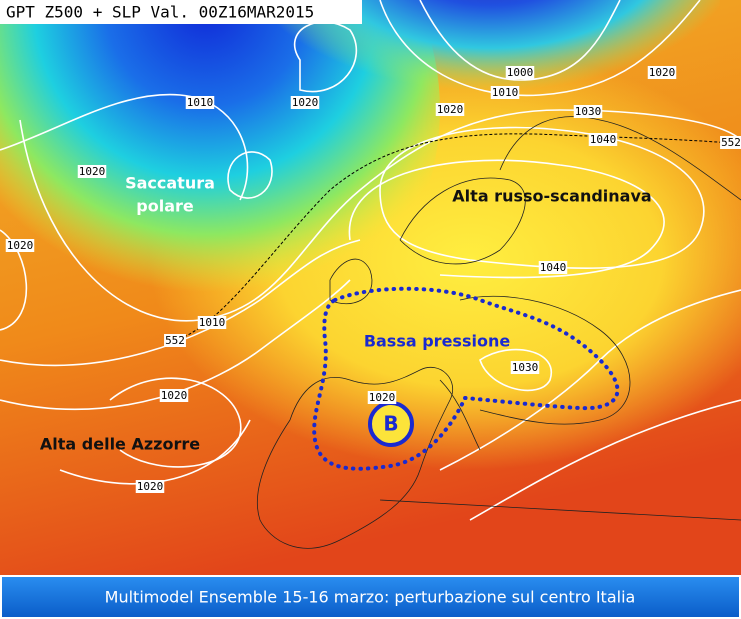 The width and height of the screenshot is (741, 619). Describe the element at coordinates (160, 12) in the screenshot. I see `map-title: GPT Z500 + SLP Val. 00Z16MAR2015` at that location.